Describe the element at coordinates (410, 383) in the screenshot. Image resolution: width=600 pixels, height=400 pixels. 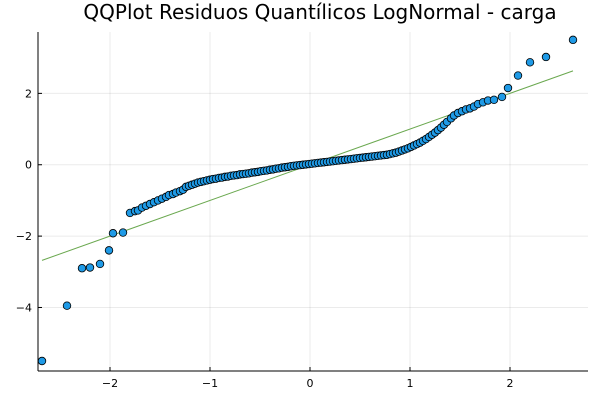
I see `x-tick-label: 1` at that location.